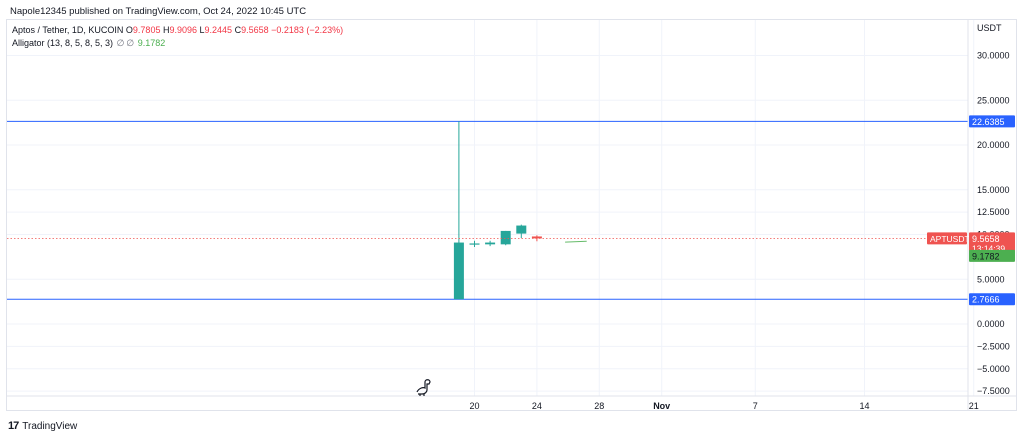 Image resolution: width=1024 pixels, height=438 pixels. I want to click on countdown-label: 13:14:39, so click(988, 248).